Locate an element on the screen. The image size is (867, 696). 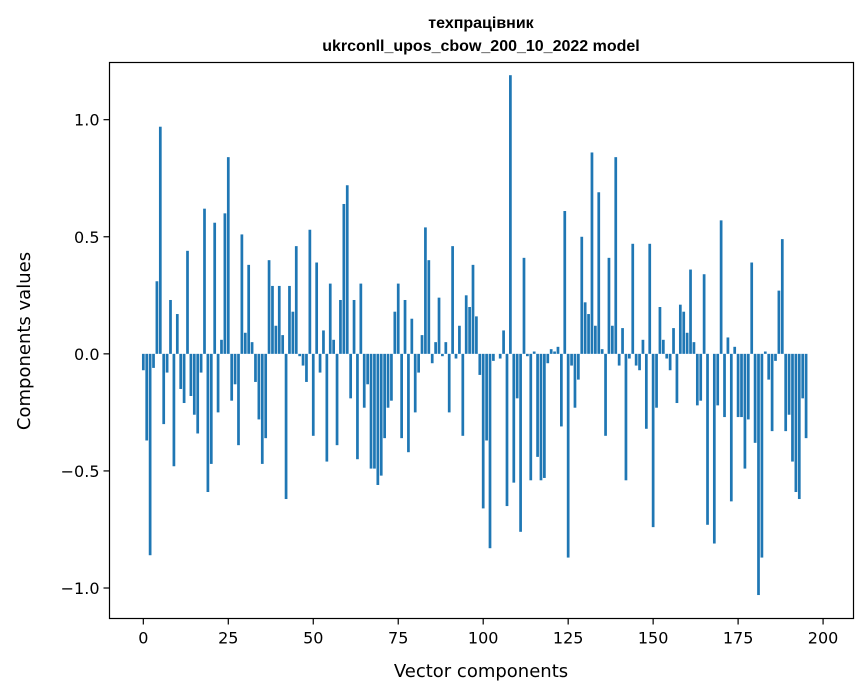
y-tick-label: 1.0 is located at coordinates (86, 120).